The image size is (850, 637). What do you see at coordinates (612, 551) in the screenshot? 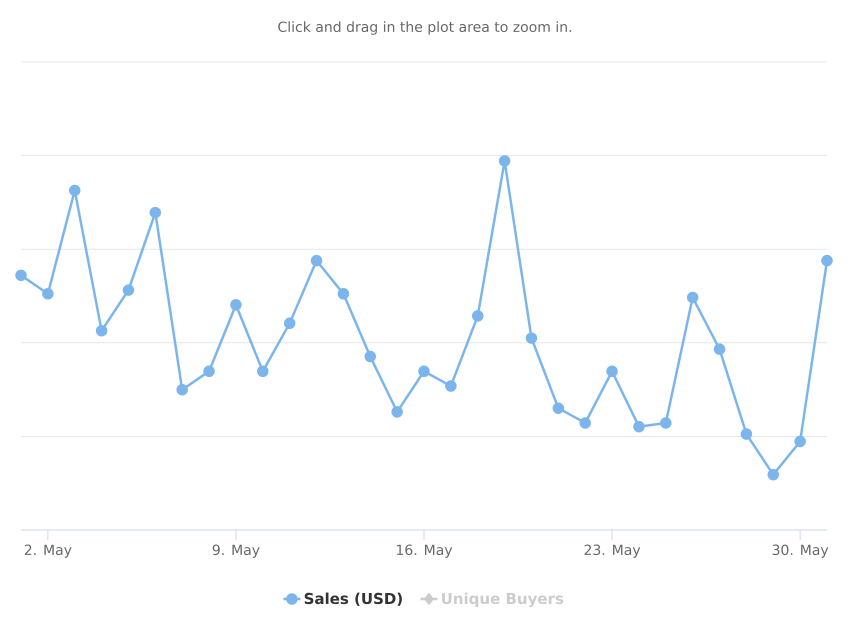
I see `x-tick-label: 23. May` at bounding box center [612, 551].